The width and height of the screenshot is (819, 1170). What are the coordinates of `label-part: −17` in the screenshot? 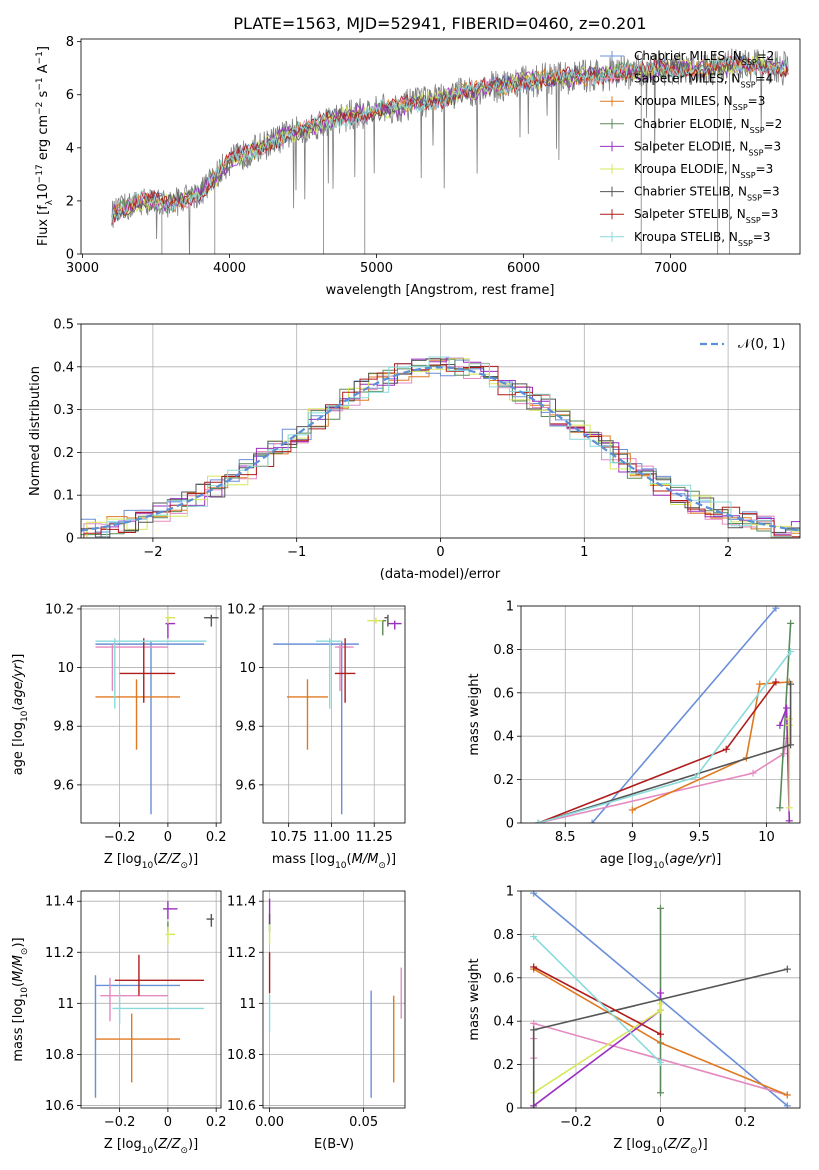 It's located at (40, 173).